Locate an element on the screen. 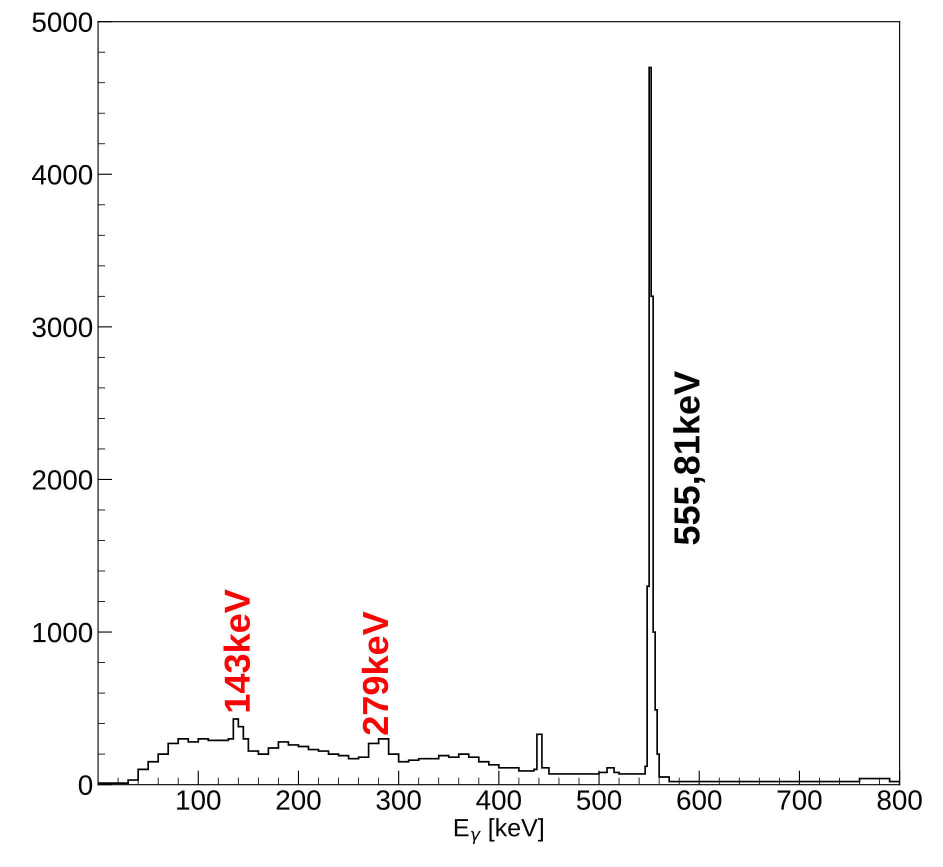 This screenshot has height=867, width=943. y-tick-label: 0 is located at coordinates (85, 785).